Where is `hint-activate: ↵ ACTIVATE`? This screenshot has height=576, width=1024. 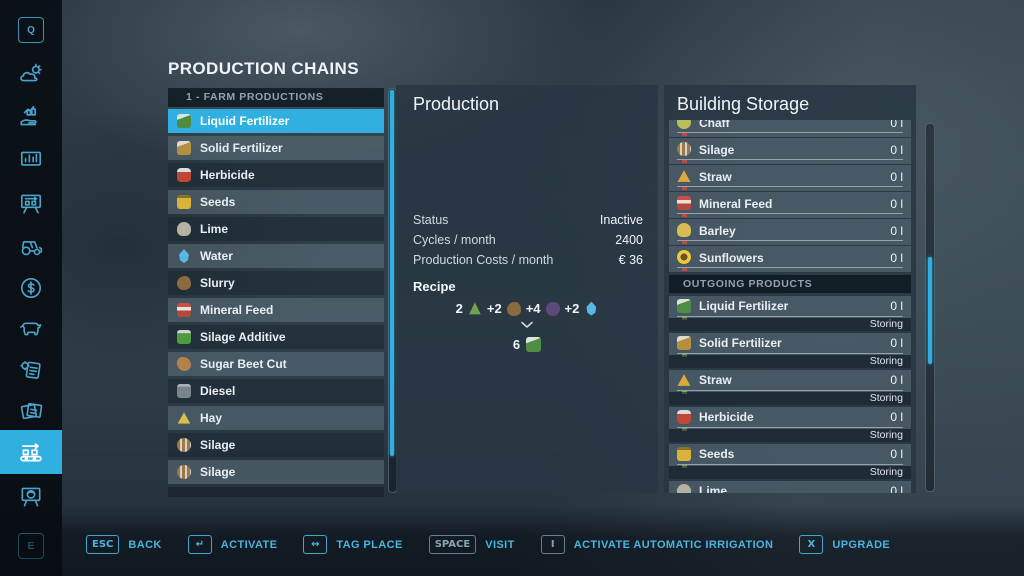
hint-activate: ↵ ACTIVATE is located at coordinates (232, 544).